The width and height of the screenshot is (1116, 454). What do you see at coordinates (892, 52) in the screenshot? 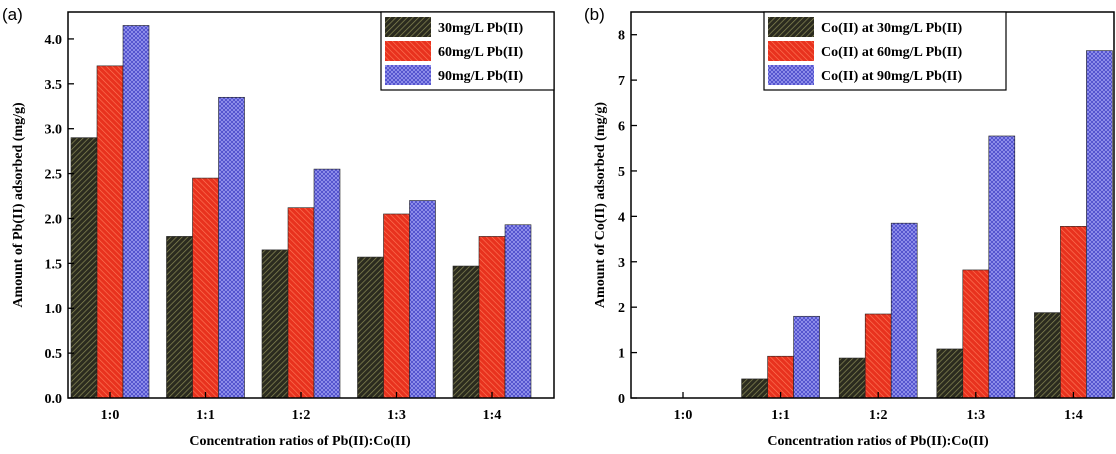
I see `panel-b-legend-label-60: Co(II) at 60mg/L Pb(II)` at bounding box center [892, 52].